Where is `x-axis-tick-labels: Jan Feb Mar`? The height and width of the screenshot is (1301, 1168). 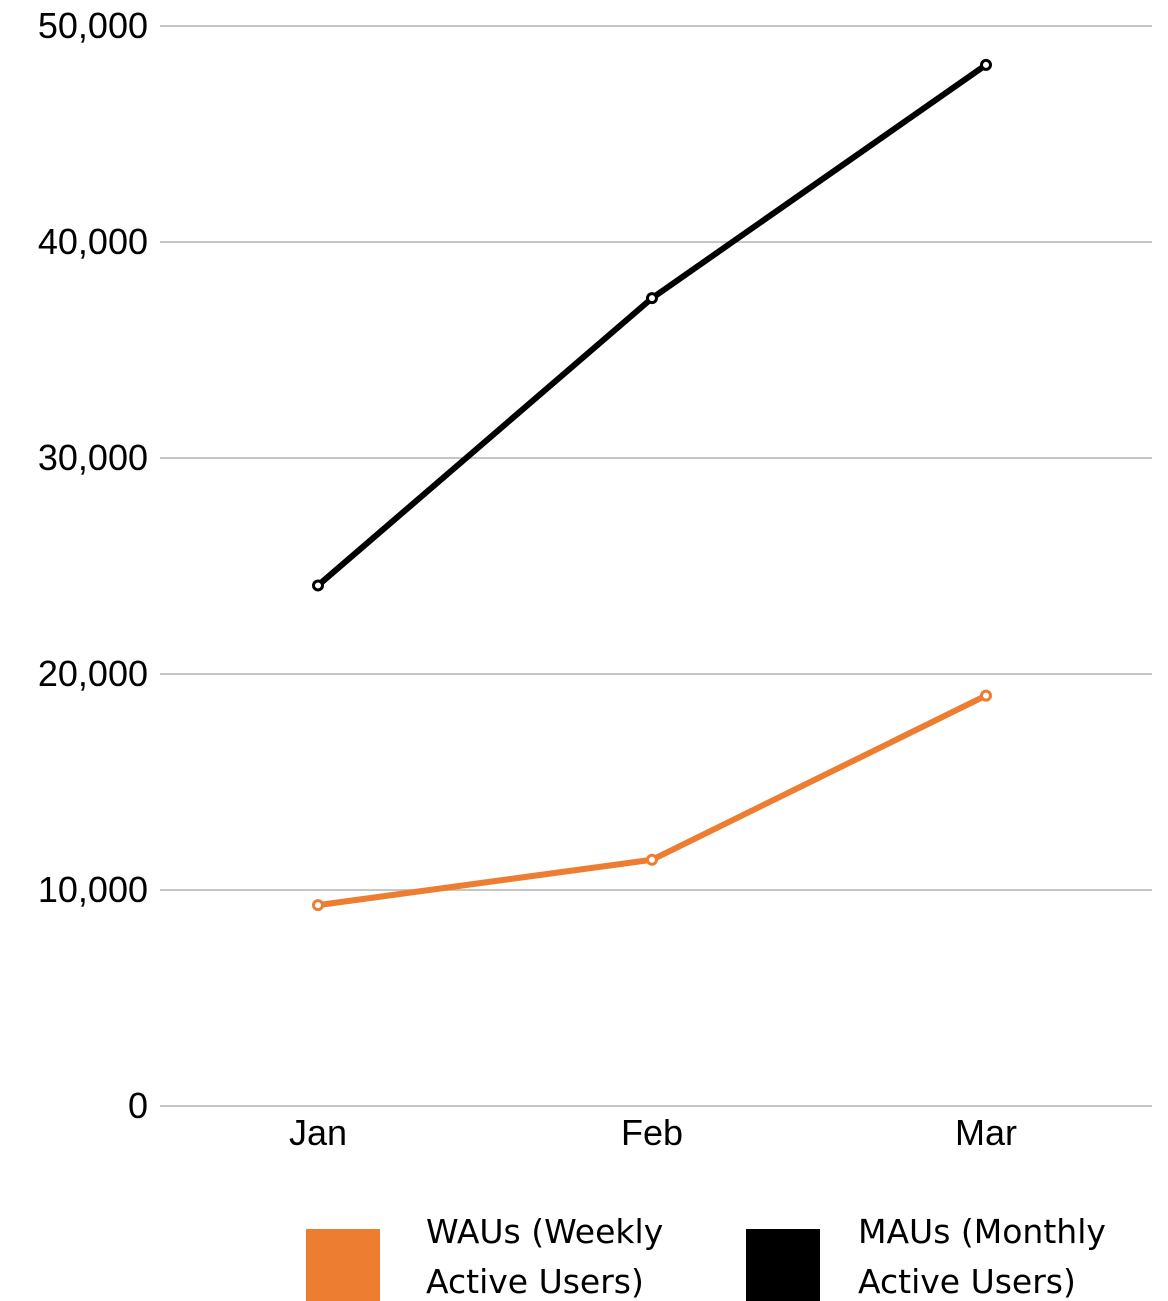 x-axis-tick-labels: Jan Feb Mar is located at coordinates (653, 1132).